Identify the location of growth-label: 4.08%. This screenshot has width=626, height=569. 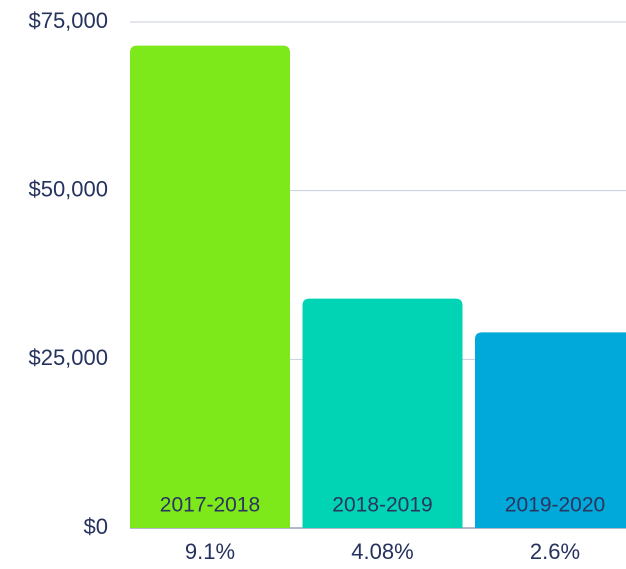
(382, 551).